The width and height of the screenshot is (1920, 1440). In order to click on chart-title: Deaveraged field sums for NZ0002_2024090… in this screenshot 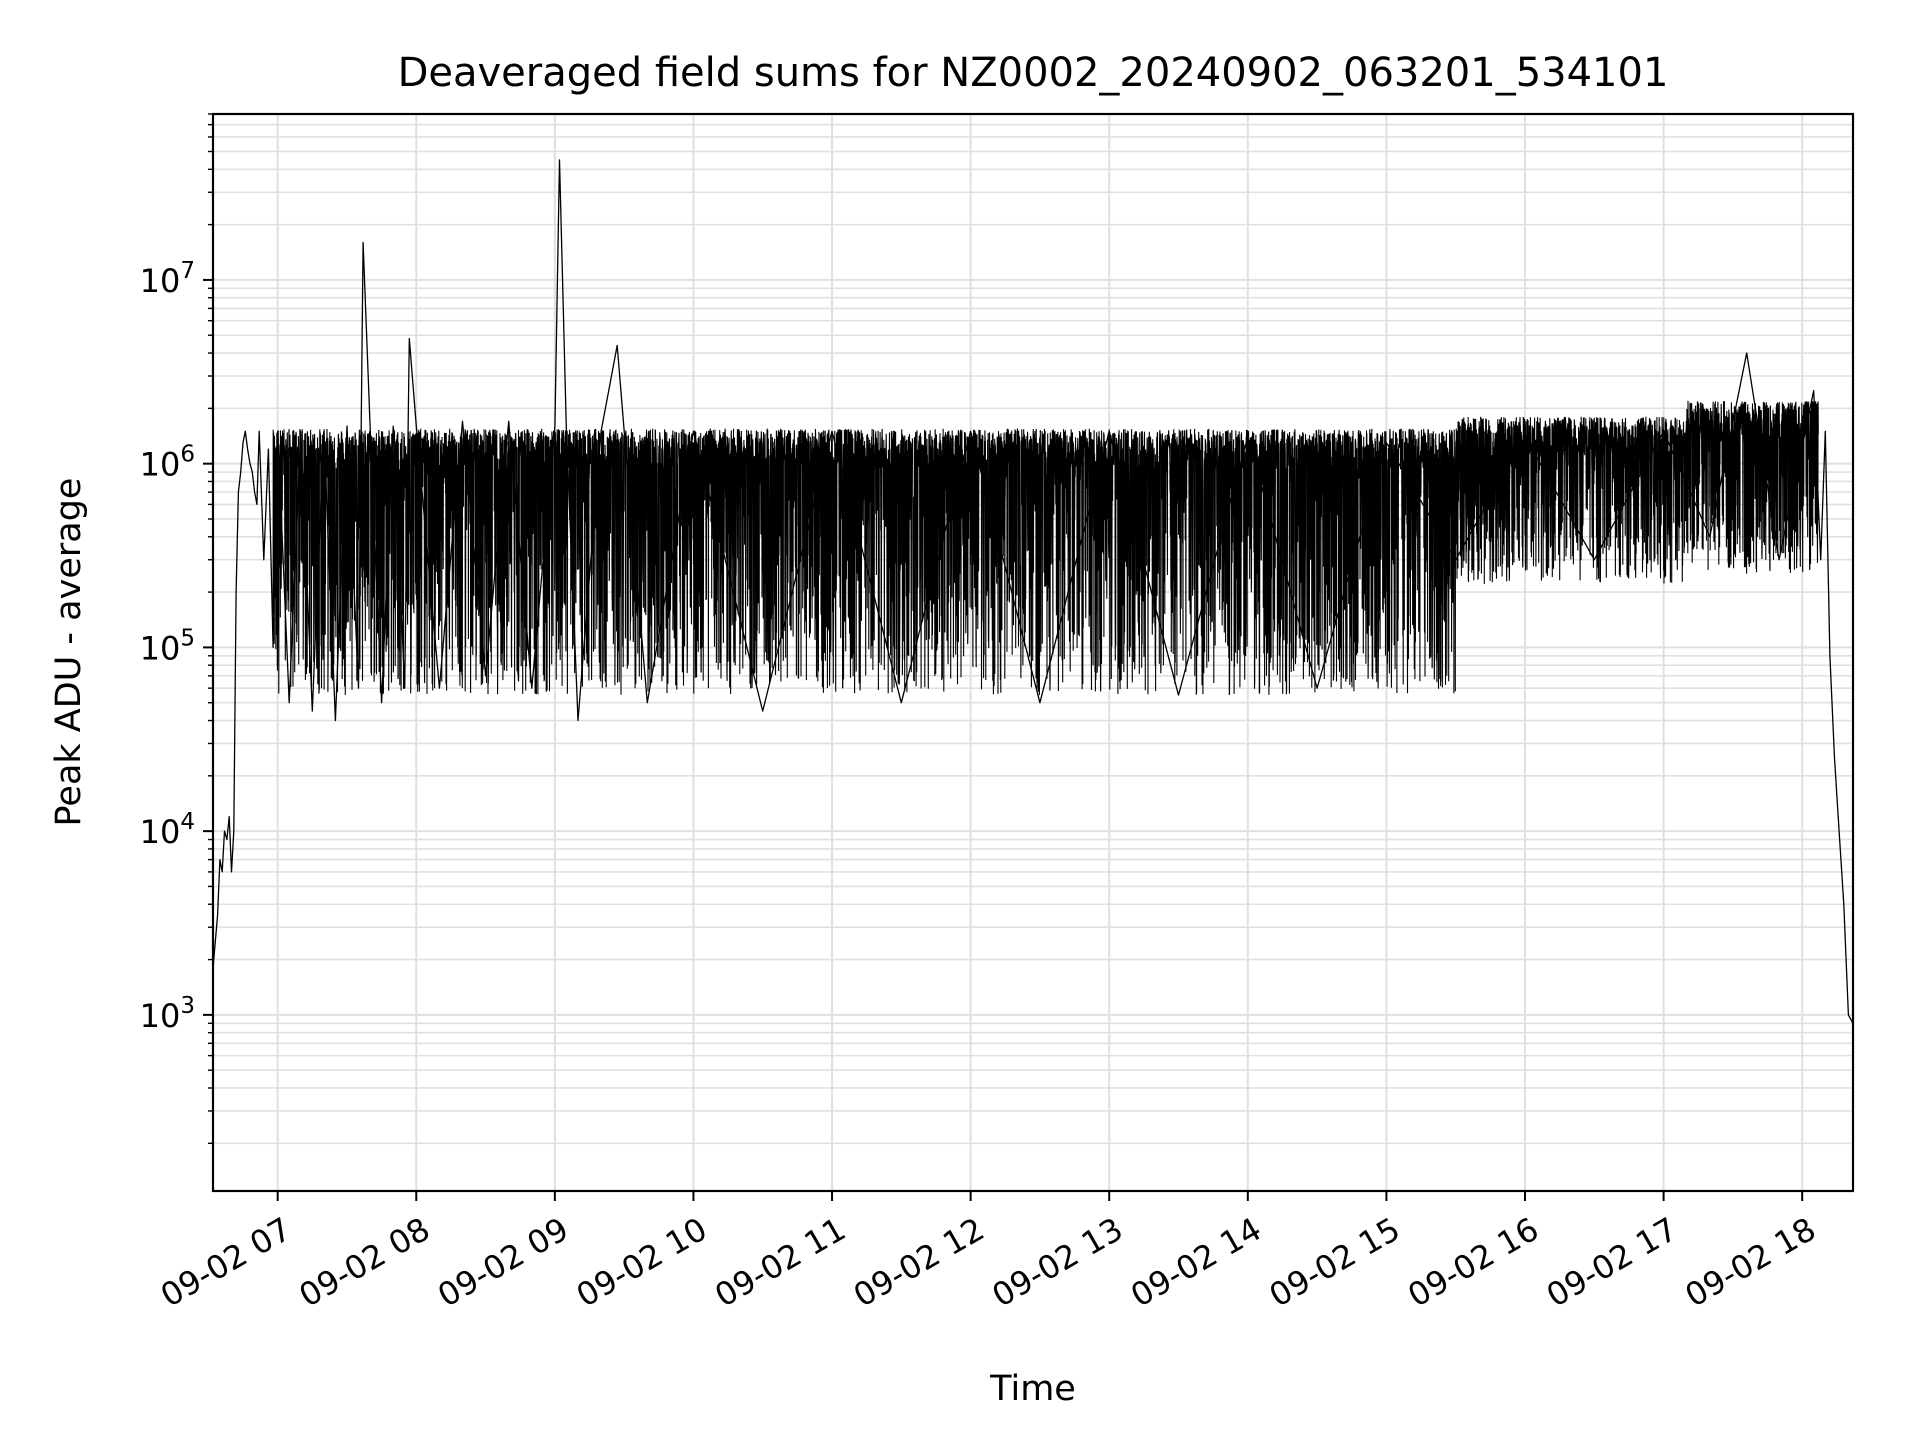, I will do `click(1033, 73)`.